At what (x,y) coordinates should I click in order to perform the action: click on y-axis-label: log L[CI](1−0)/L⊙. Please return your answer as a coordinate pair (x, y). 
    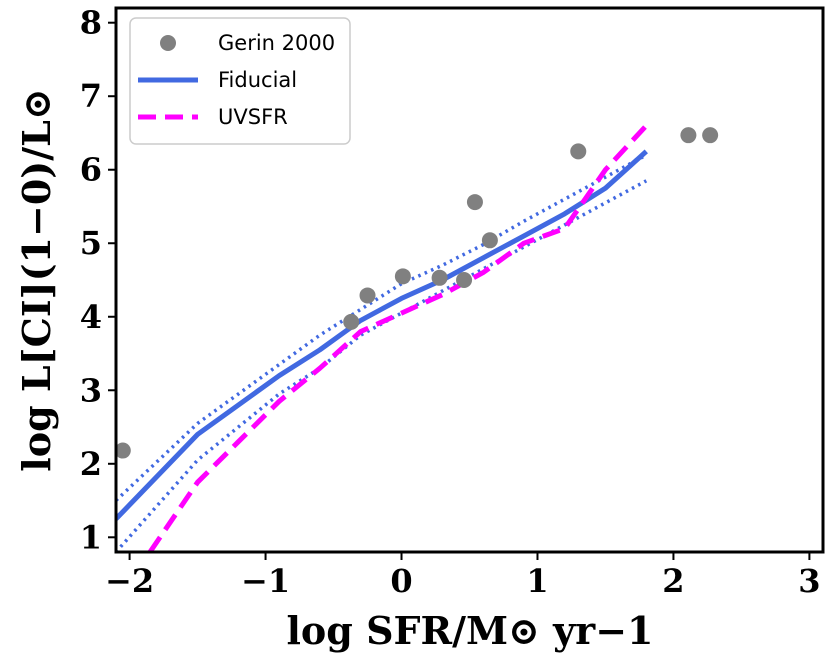
    Looking at the image, I should click on (36, 279).